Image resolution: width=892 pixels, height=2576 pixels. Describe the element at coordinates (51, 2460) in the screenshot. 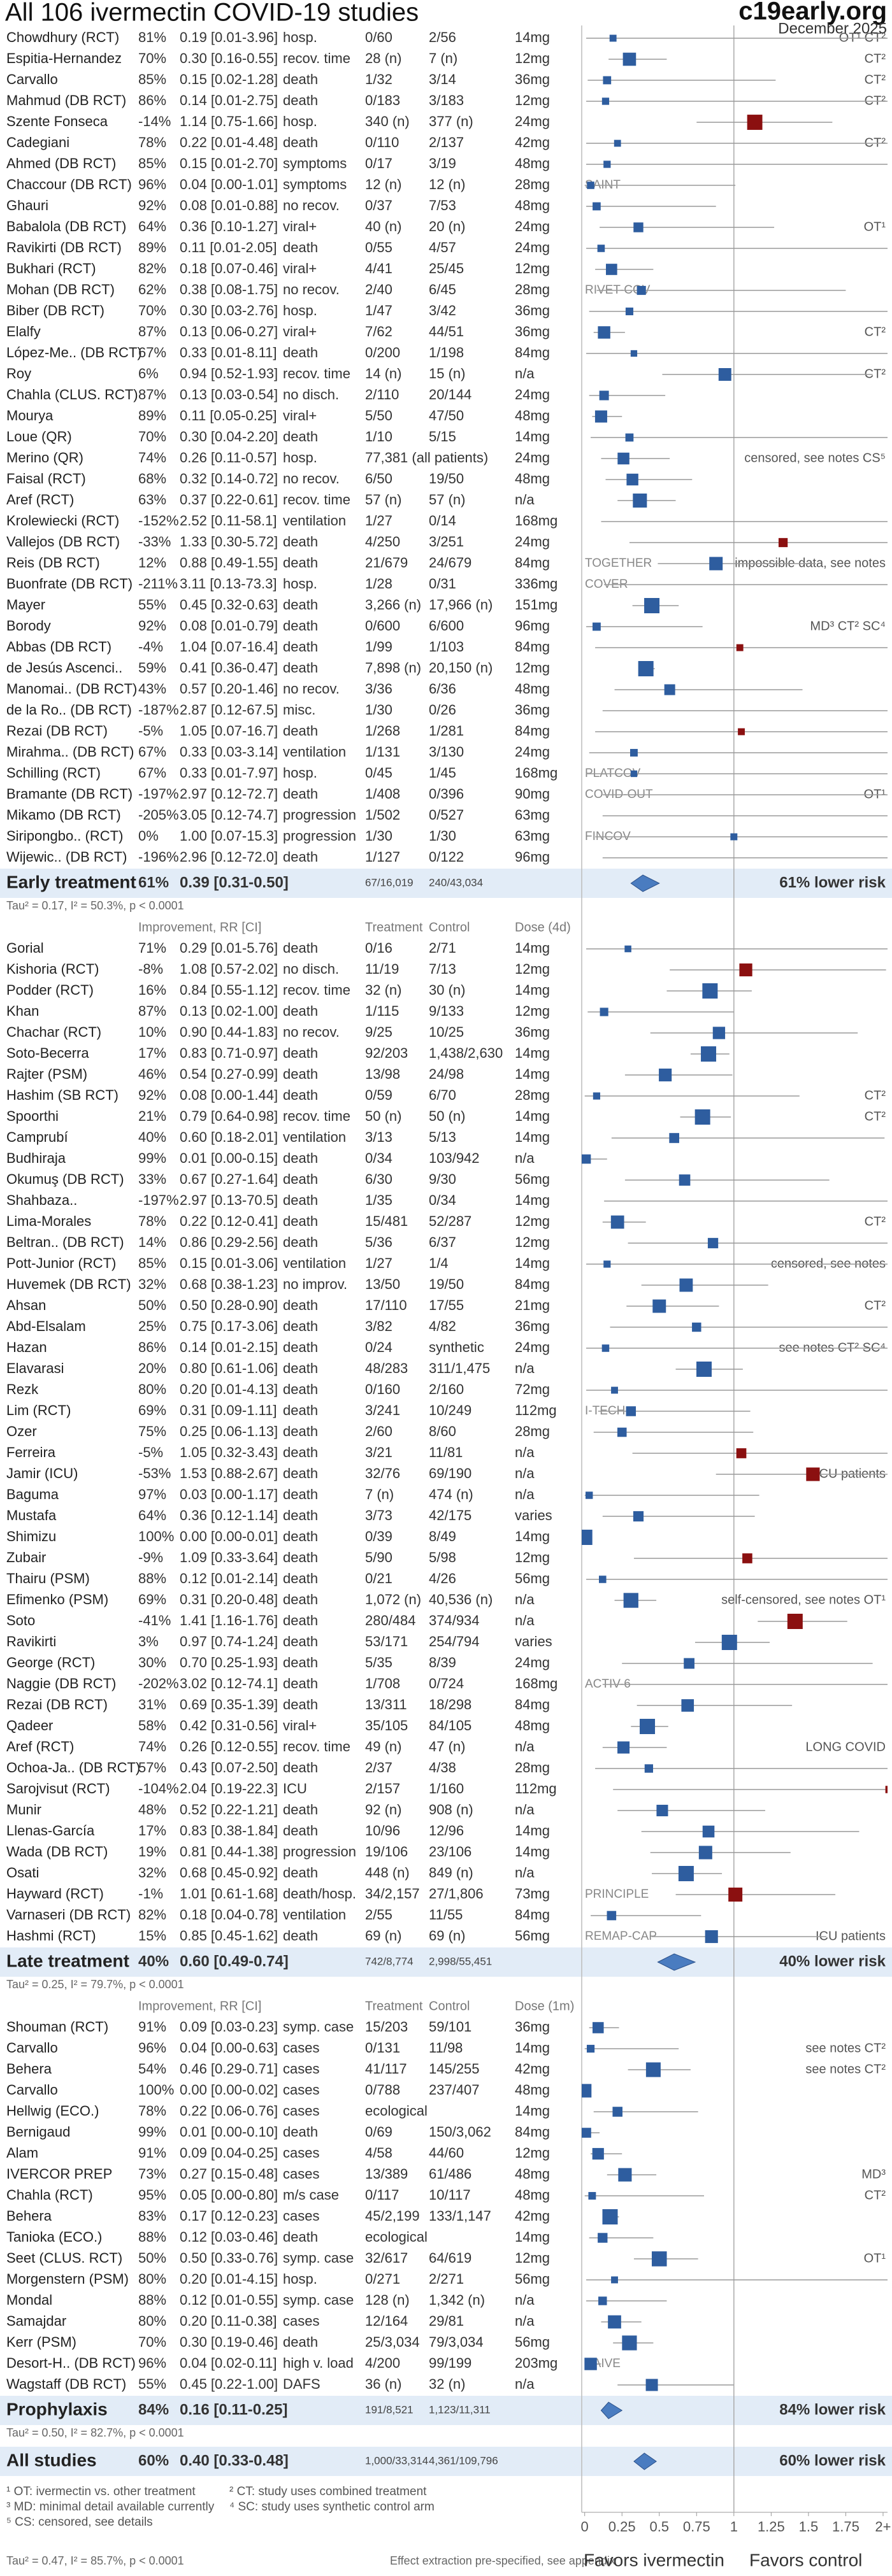

I see `summary-label: All studies` at that location.